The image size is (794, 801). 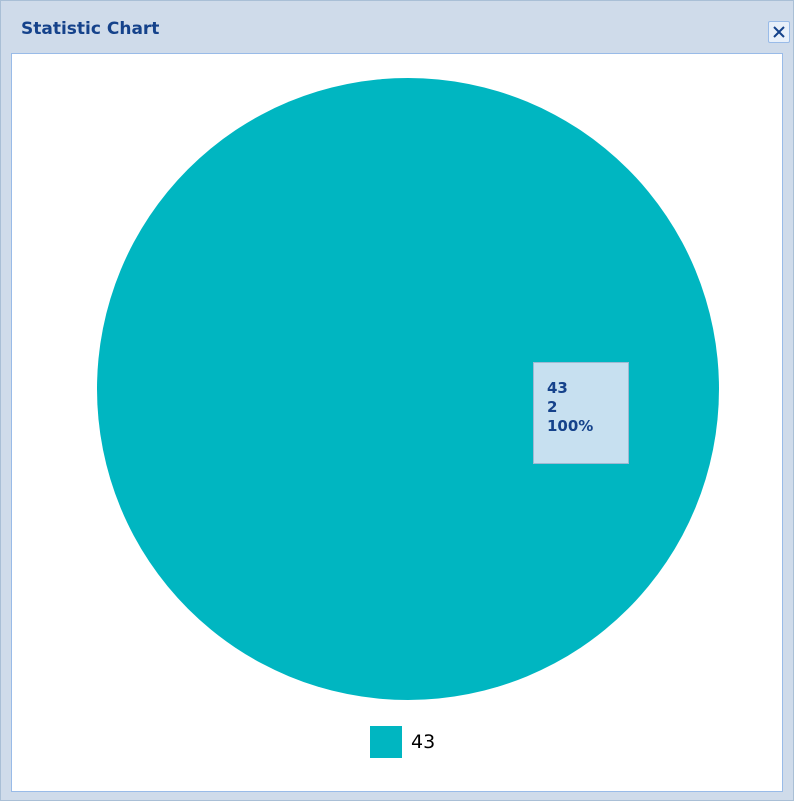 What do you see at coordinates (581, 413) in the screenshot?
I see `slice-data-label: 43 2 100%` at bounding box center [581, 413].